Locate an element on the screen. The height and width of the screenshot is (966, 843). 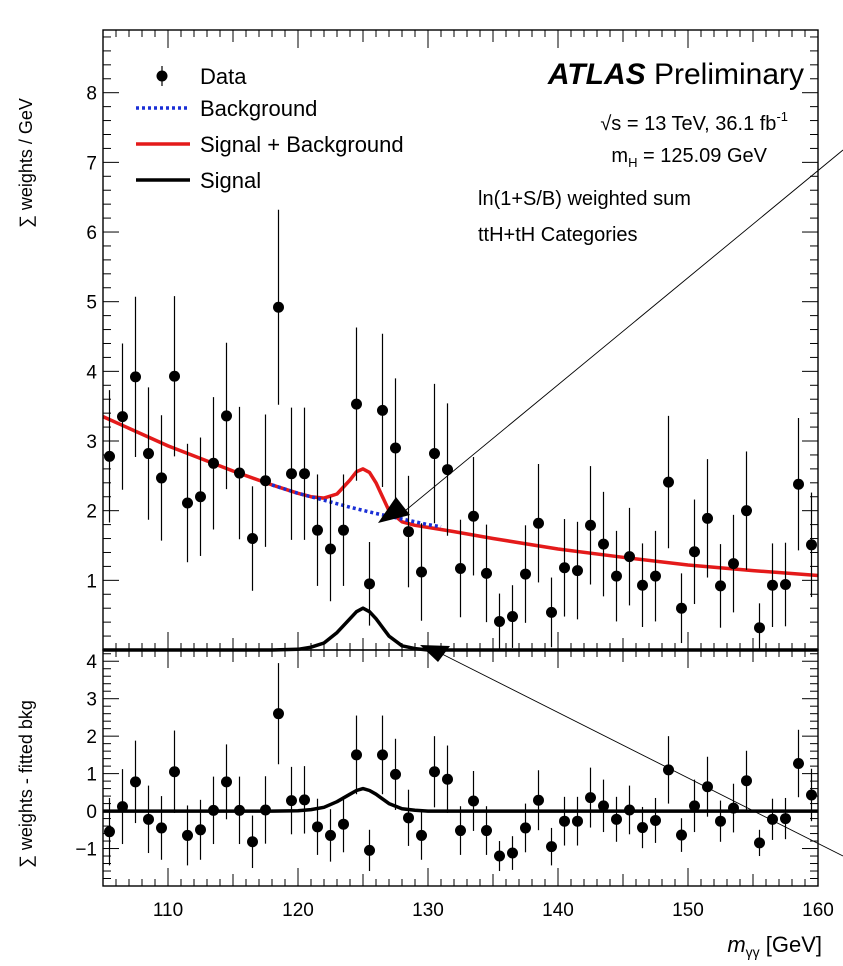
residual-ytick-label: 0 is located at coordinates (91, 812).